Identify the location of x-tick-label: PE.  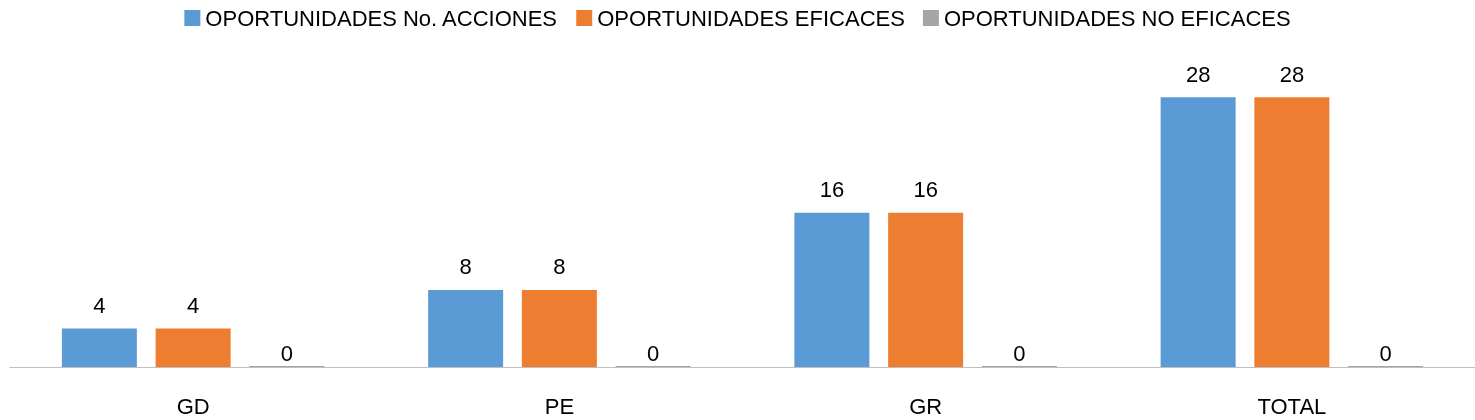
(559, 406).